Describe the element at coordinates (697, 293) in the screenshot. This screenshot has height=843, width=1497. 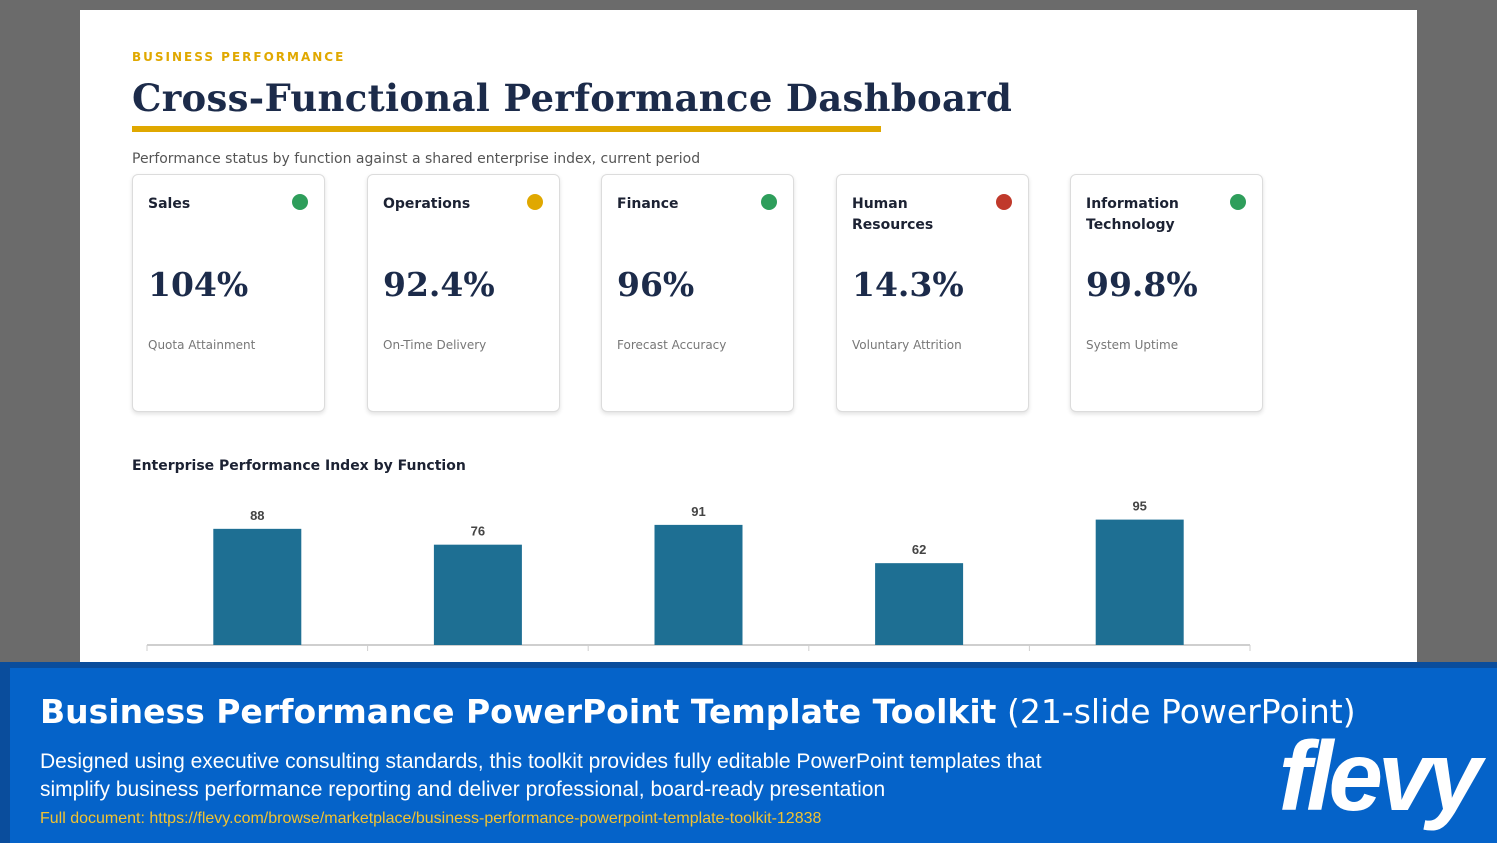
I see `kpi-card-finance: Finance 96% Forecast Accuracy` at that location.